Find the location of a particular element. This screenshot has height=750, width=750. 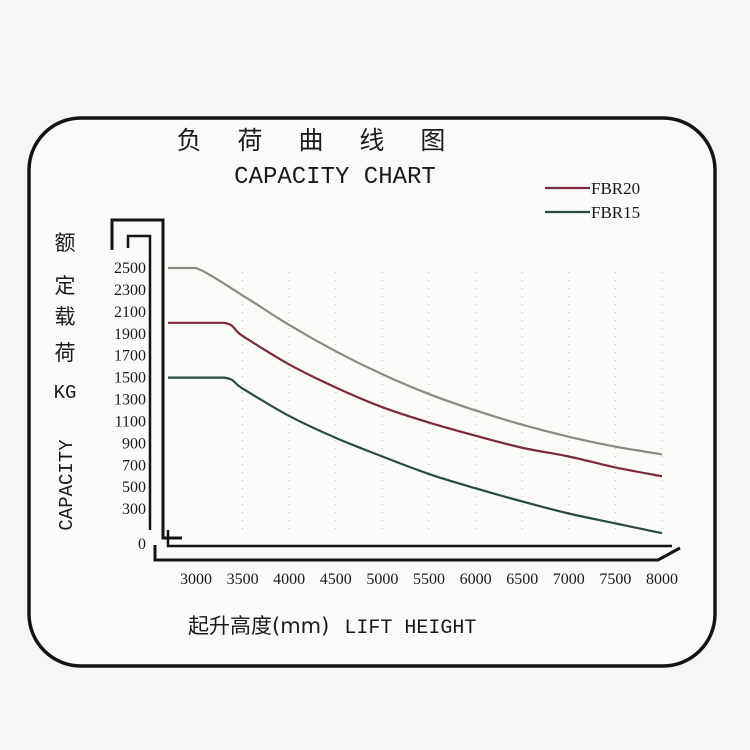

chart-subtitle: CAPACITY CHART is located at coordinates (335, 177).